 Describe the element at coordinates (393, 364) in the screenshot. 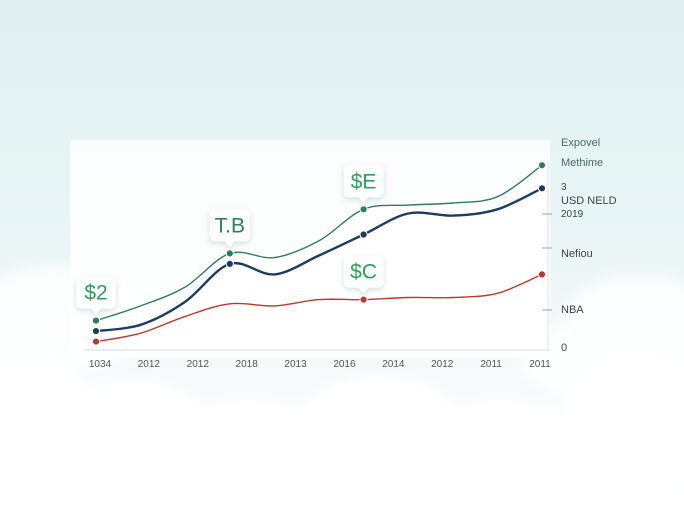

I see `x-tick-label: 2014` at that location.